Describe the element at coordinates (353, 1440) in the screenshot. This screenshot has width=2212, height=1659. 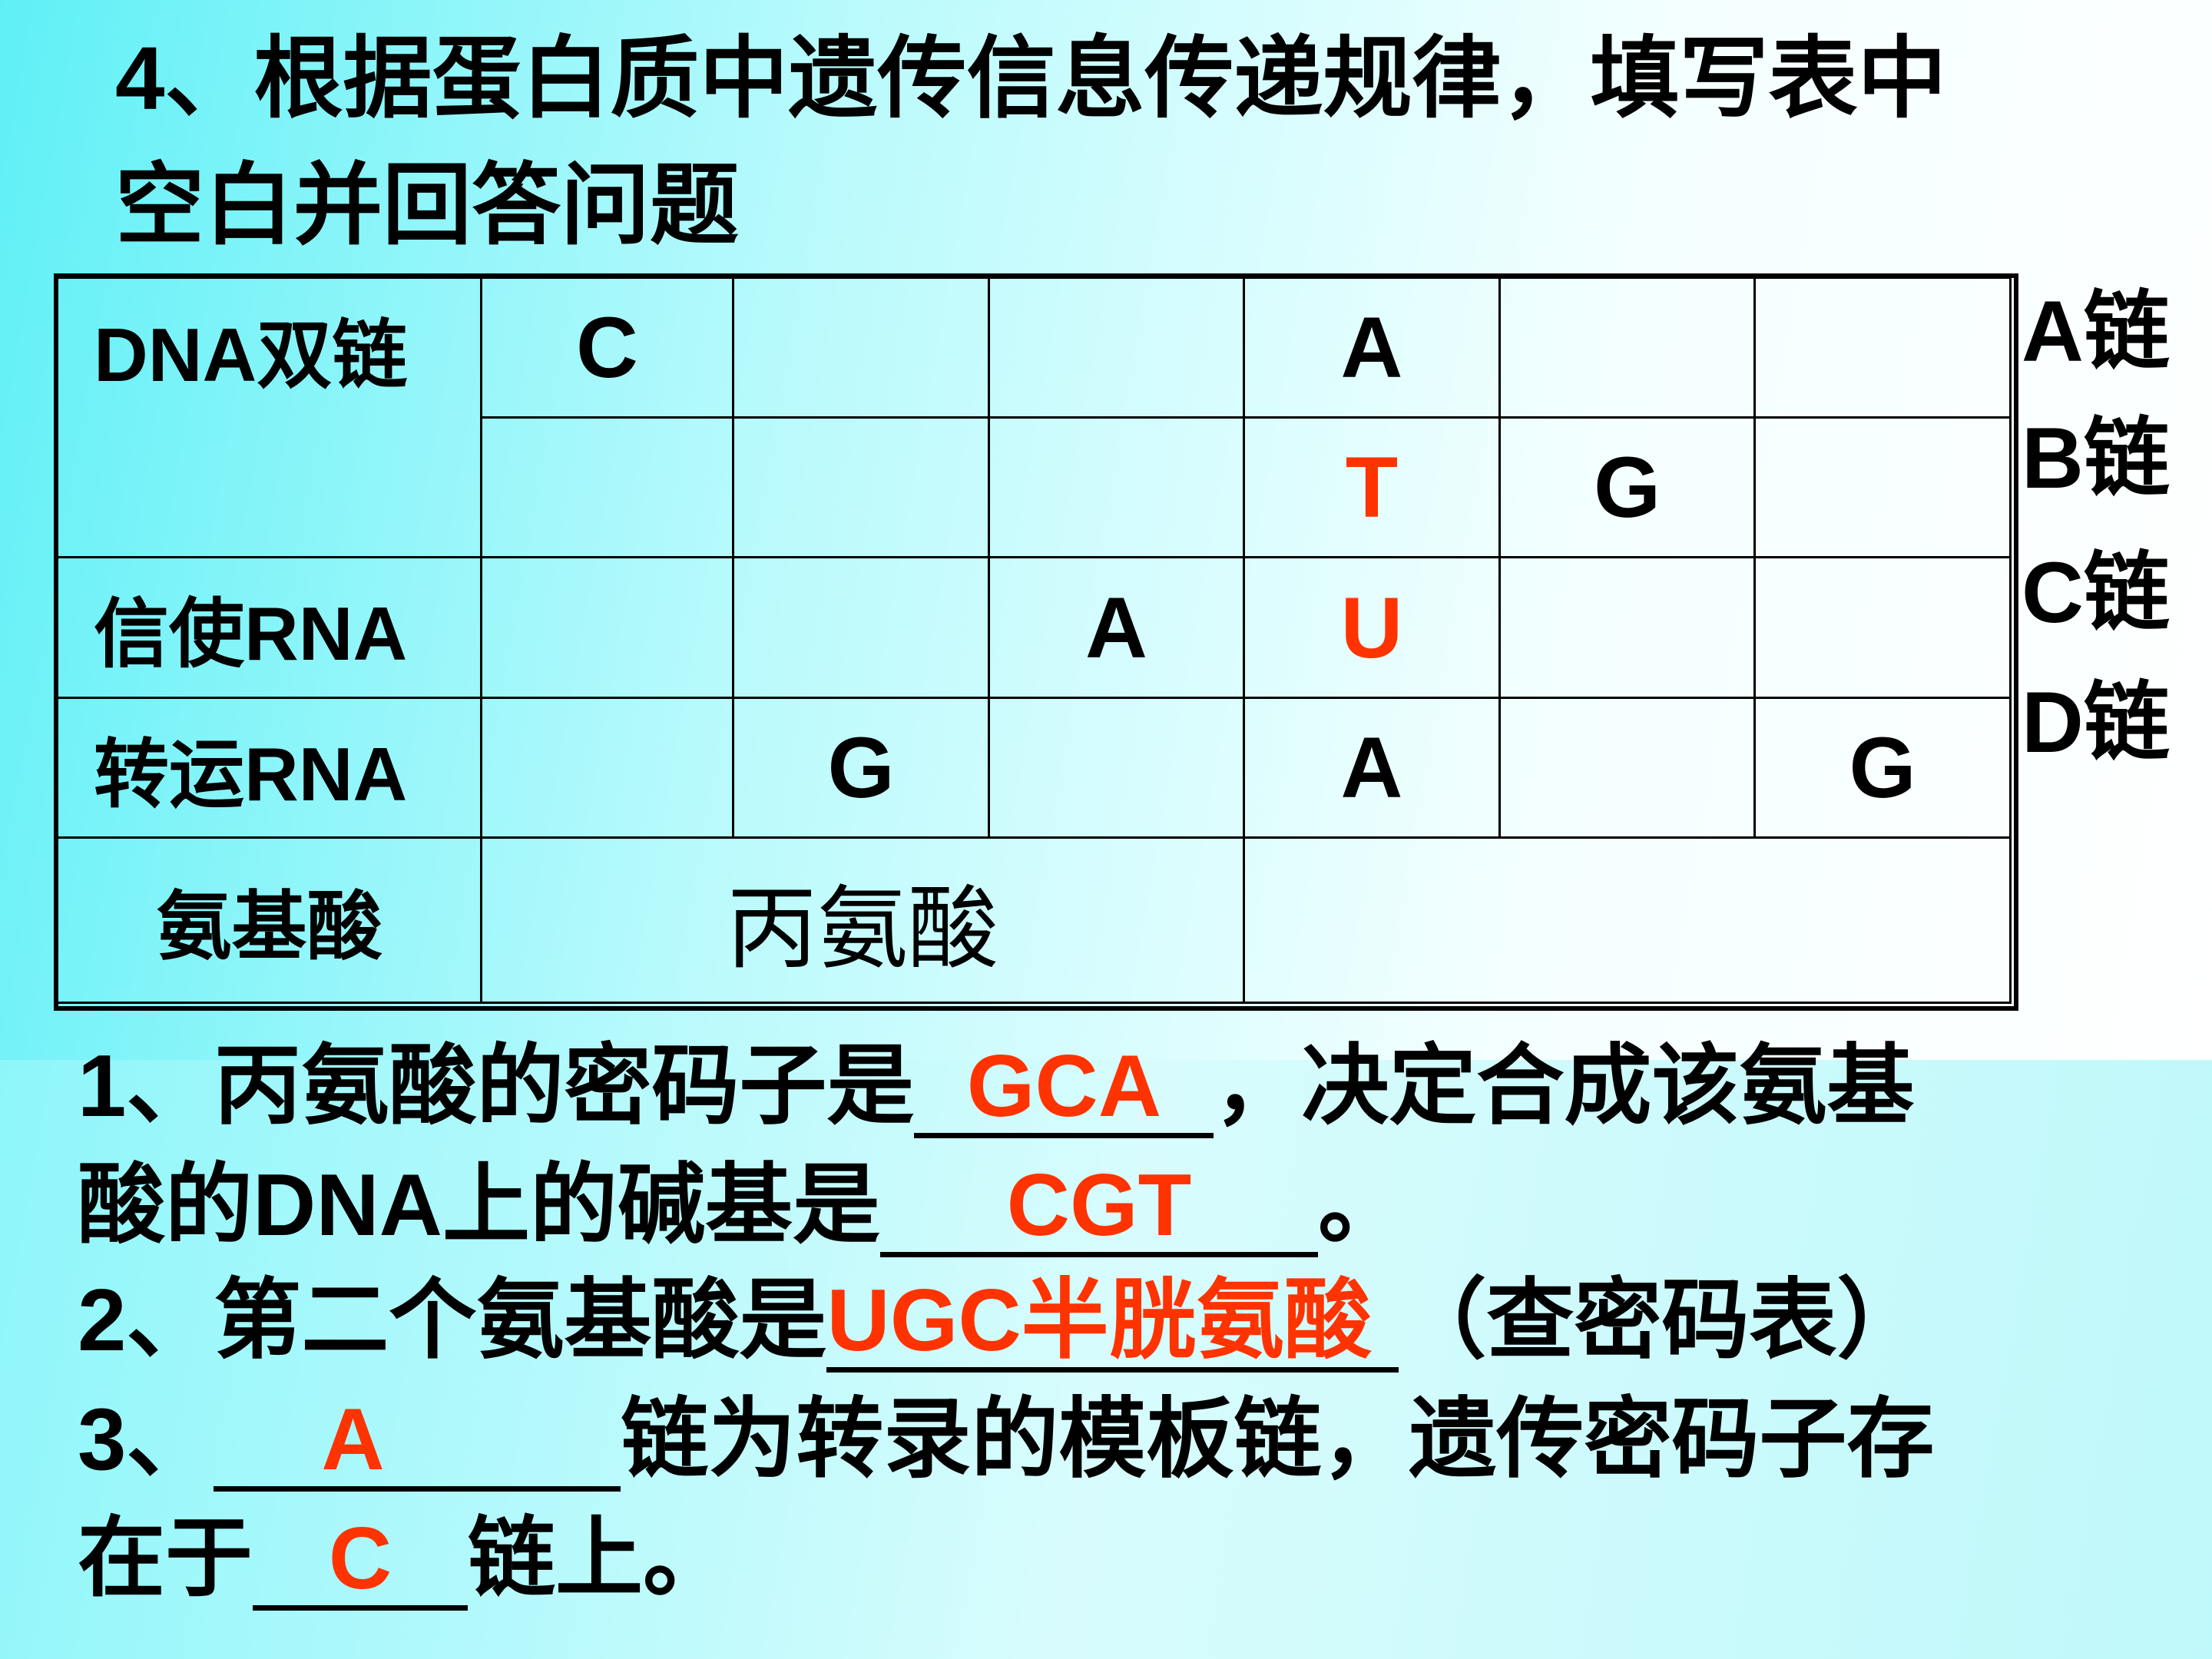
I see `answer-text: A` at that location.